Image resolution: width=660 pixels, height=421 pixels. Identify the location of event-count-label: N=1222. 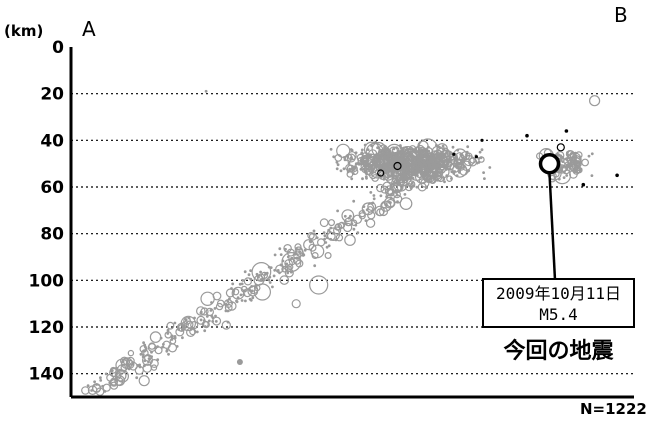
(613, 409).